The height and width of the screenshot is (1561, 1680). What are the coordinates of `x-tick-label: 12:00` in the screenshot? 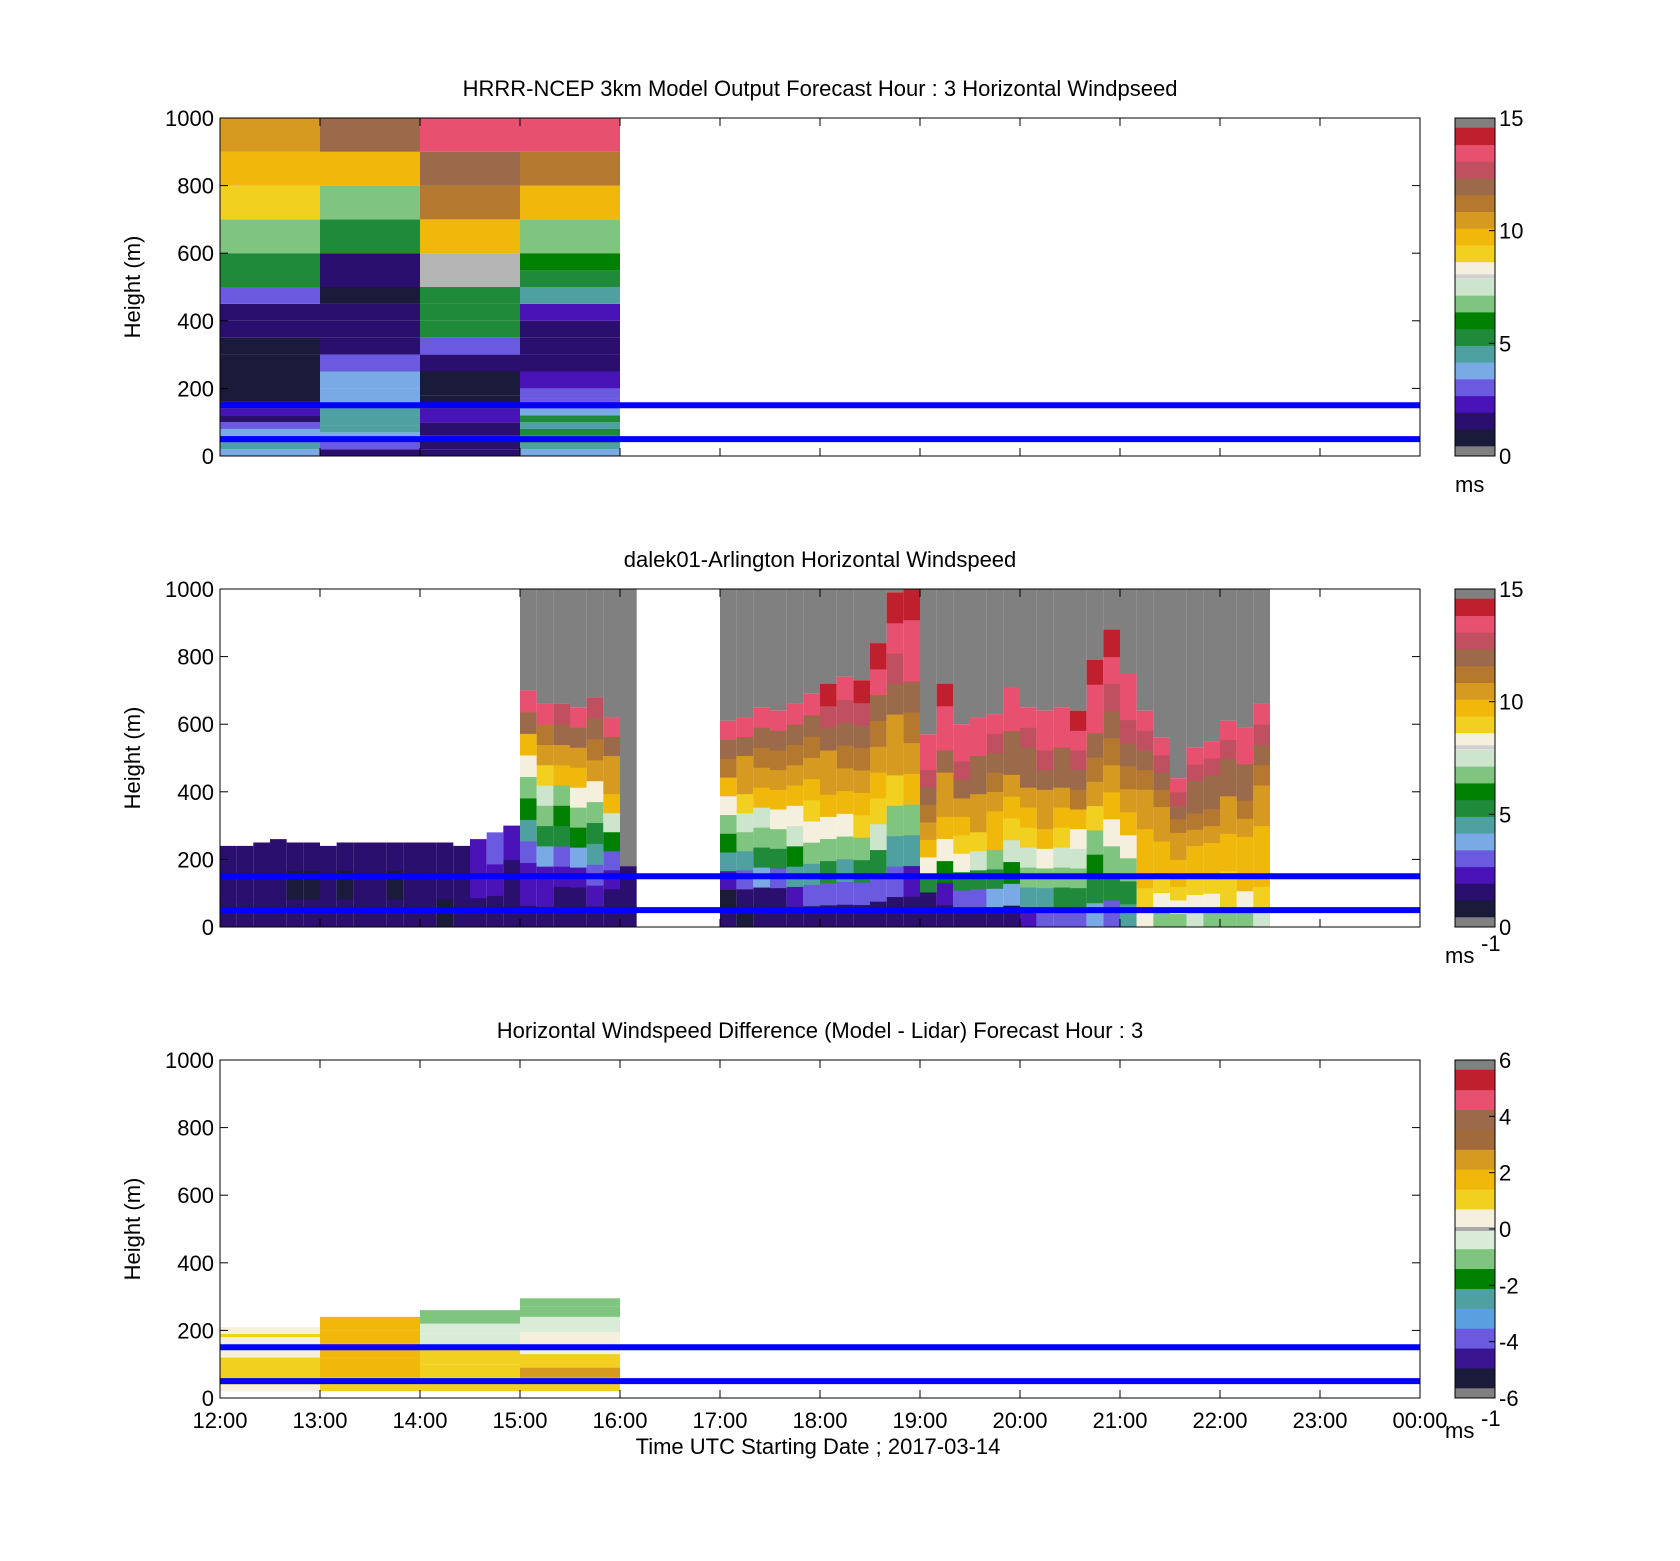 It's located at (219, 1420).